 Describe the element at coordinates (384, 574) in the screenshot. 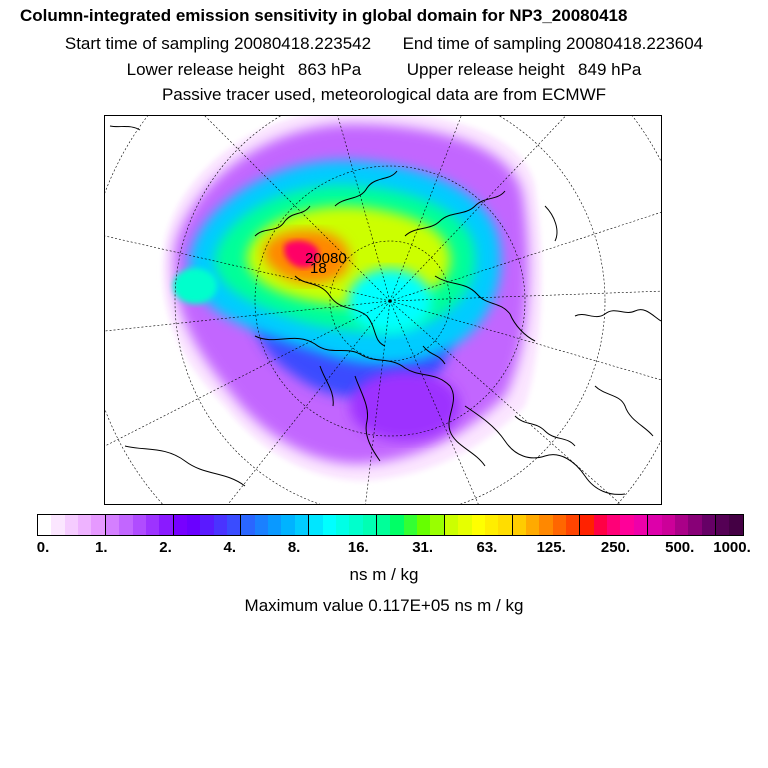

I see `colorbar-units: ns m / kg` at that location.